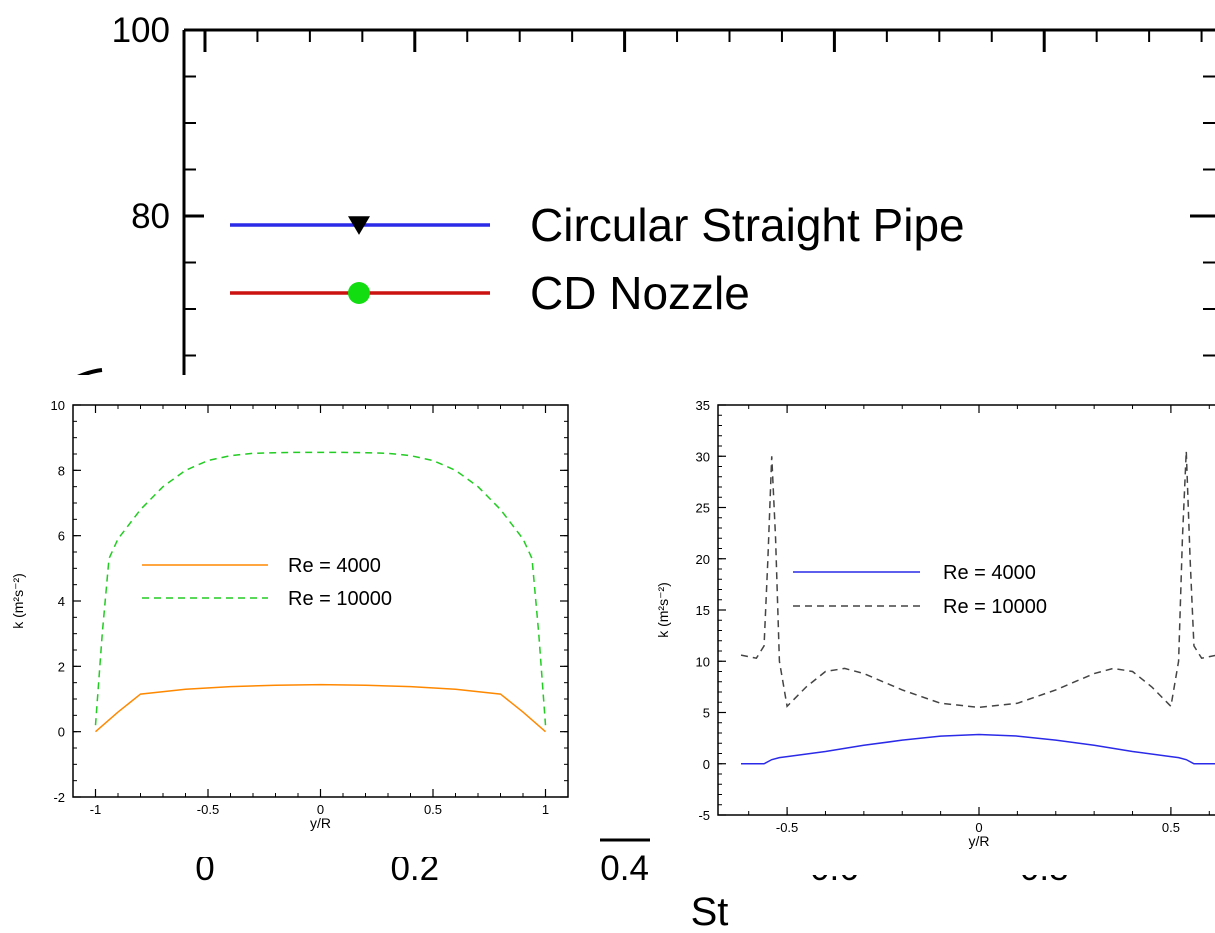 This screenshot has width=1215, height=933. What do you see at coordinates (545, 809) in the screenshot?
I see `inset-x-tick-label: 1` at bounding box center [545, 809].